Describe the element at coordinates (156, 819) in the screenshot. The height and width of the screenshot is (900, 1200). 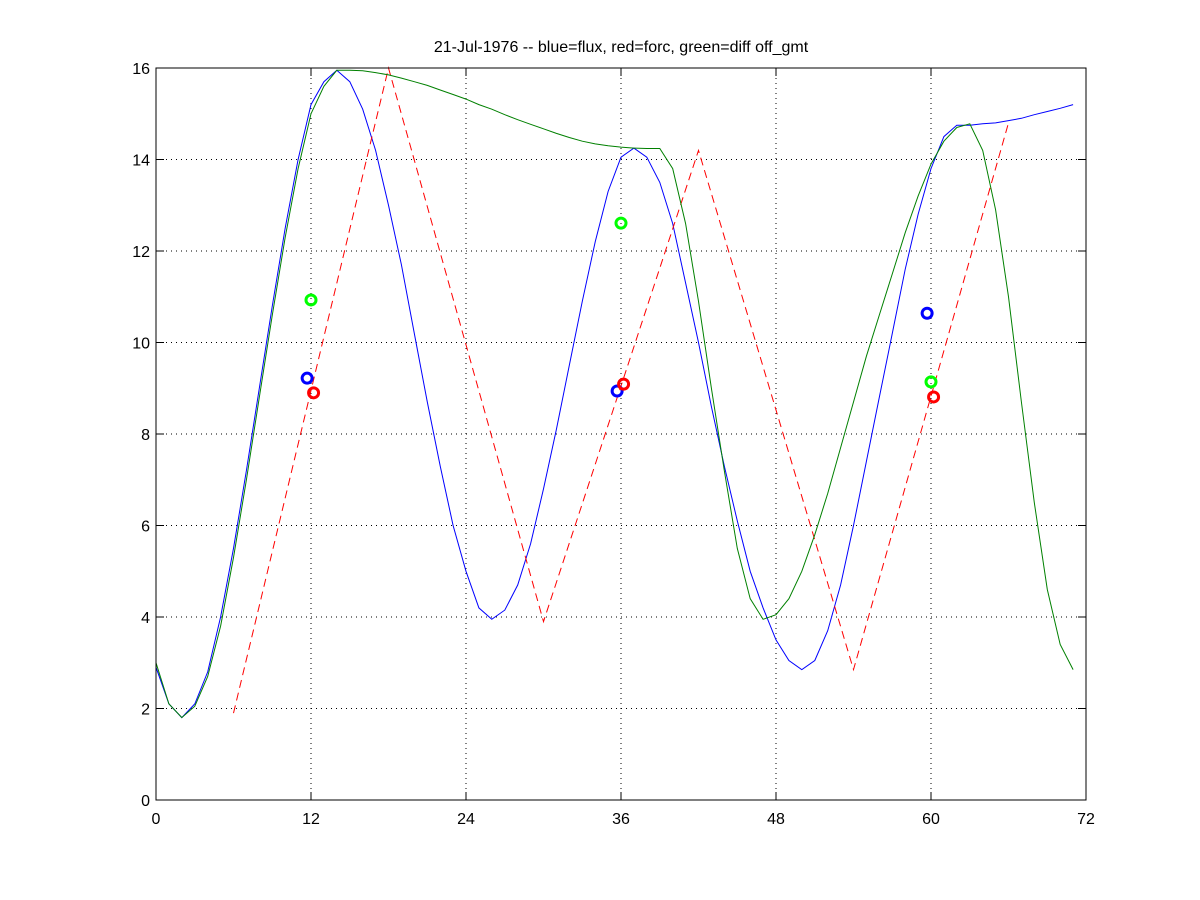
I see `x-tick-label: 0` at that location.